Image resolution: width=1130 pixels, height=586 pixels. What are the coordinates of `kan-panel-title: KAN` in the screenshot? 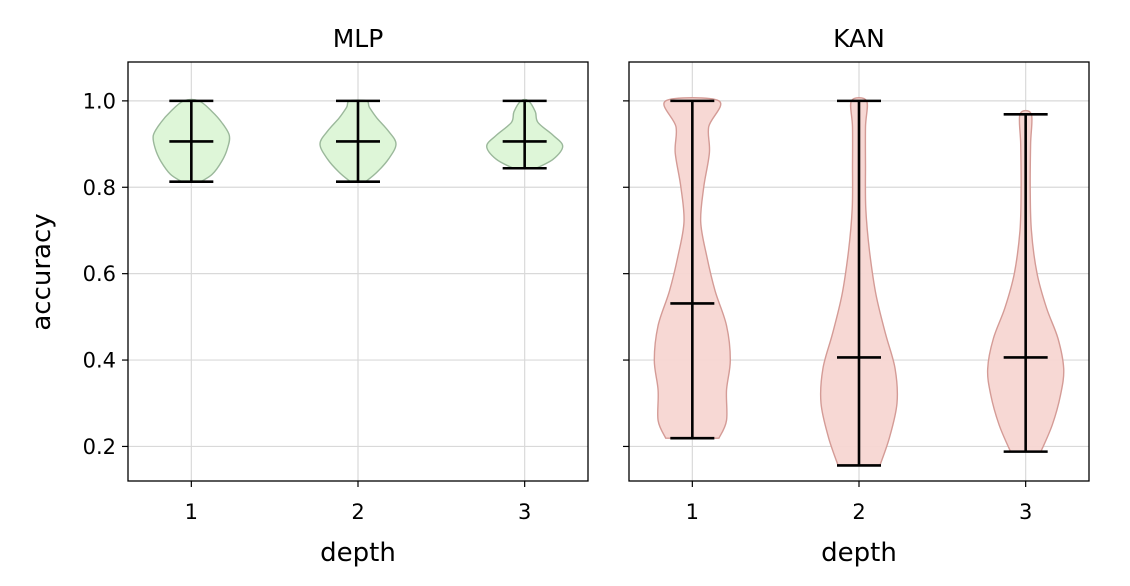 It's located at (859, 38).